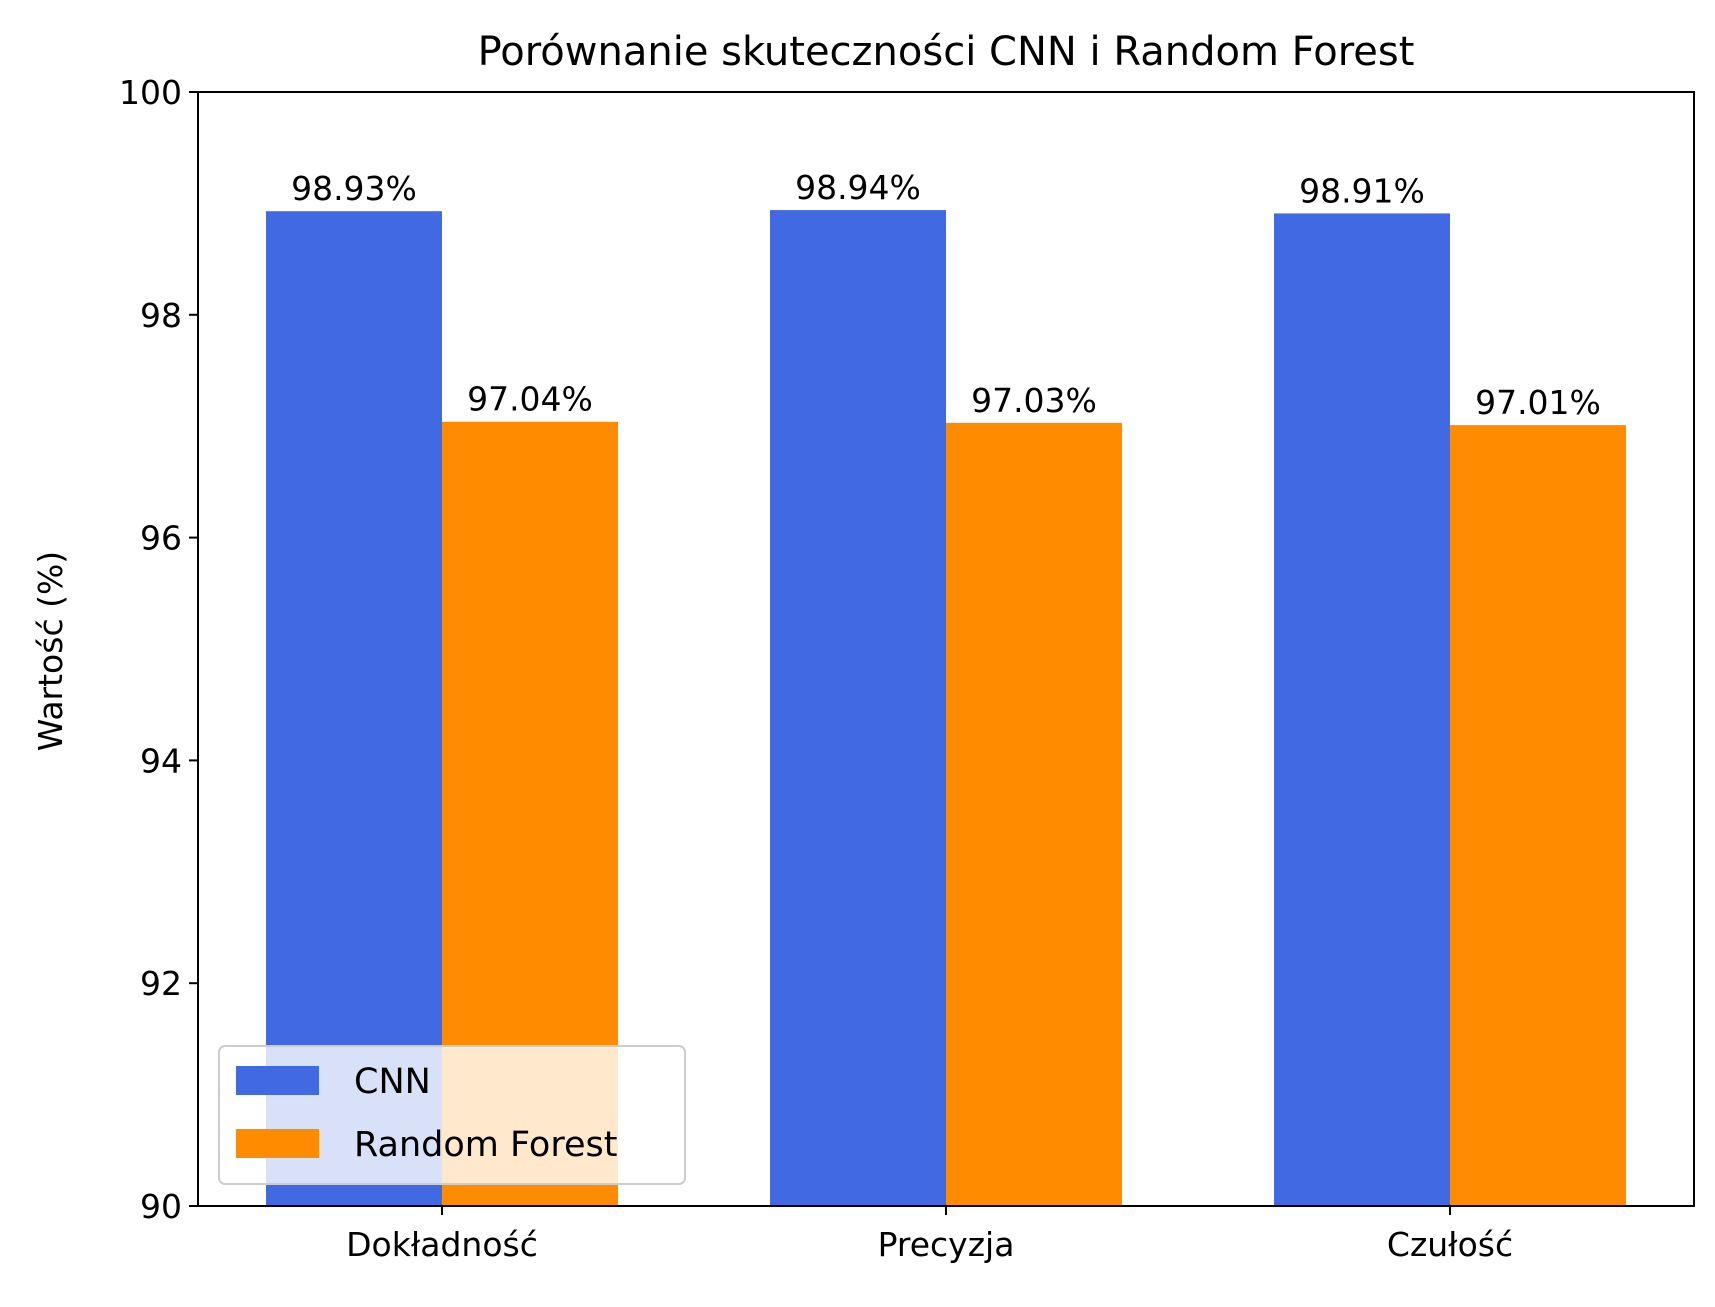  Describe the element at coordinates (50, 651) in the screenshot. I see `y-axis-label: Wartość (%)` at that location.